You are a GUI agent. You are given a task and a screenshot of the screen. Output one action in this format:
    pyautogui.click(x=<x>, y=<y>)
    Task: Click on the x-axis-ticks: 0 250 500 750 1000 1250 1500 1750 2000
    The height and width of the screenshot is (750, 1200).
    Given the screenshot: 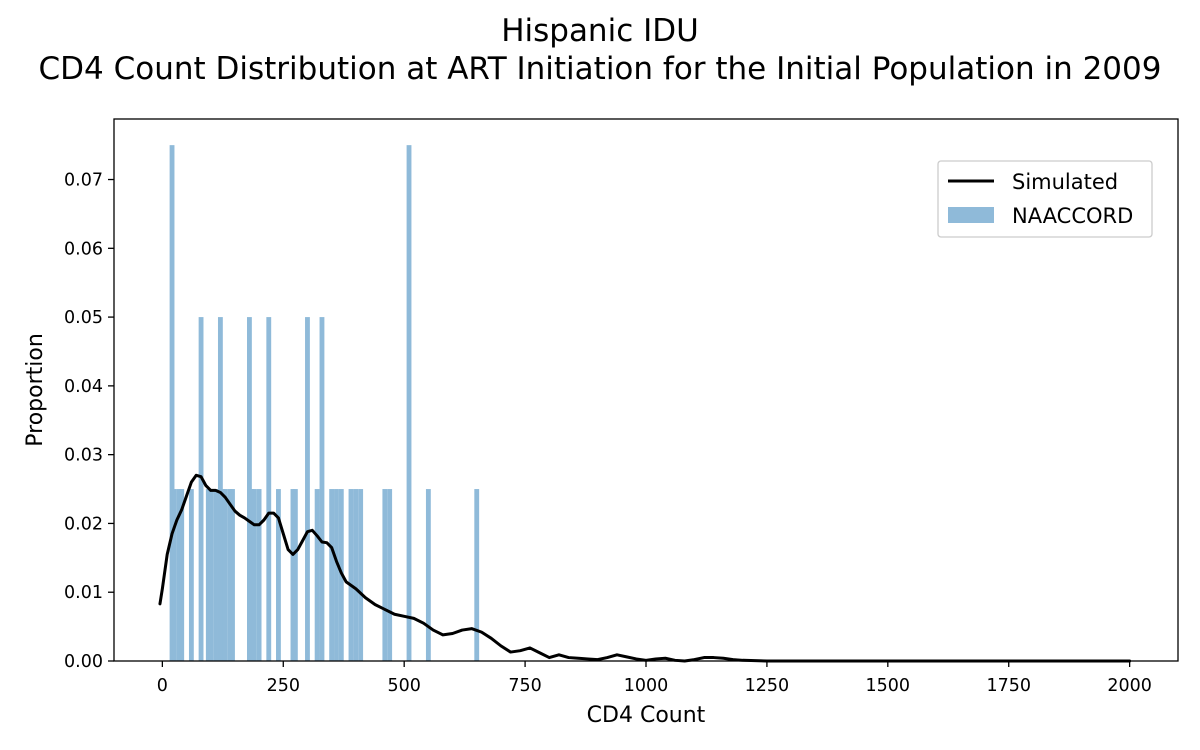 What is the action you would take?
    pyautogui.click(x=654, y=678)
    